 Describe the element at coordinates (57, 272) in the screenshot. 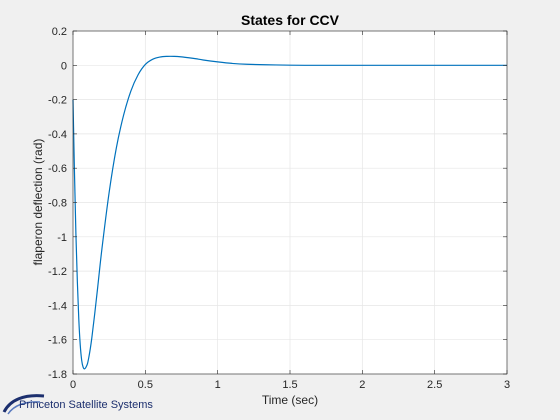

I see `y-tick-label: -1.2` at that location.